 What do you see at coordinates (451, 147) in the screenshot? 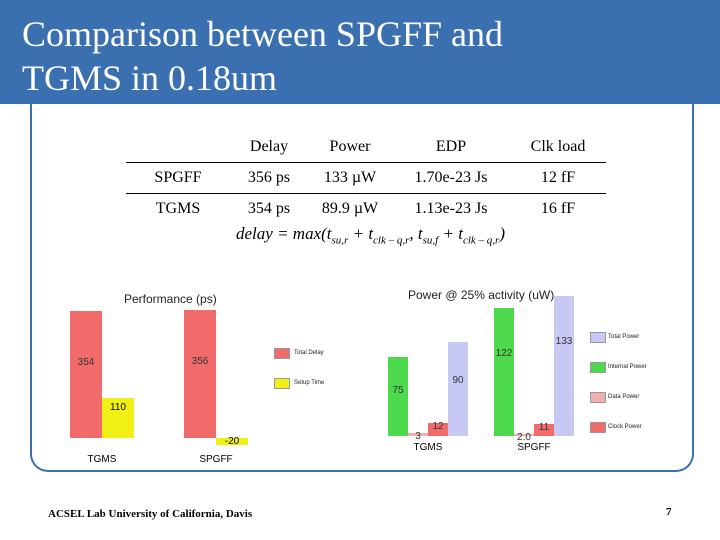
I see `table-header-cell: EDP` at bounding box center [451, 147].